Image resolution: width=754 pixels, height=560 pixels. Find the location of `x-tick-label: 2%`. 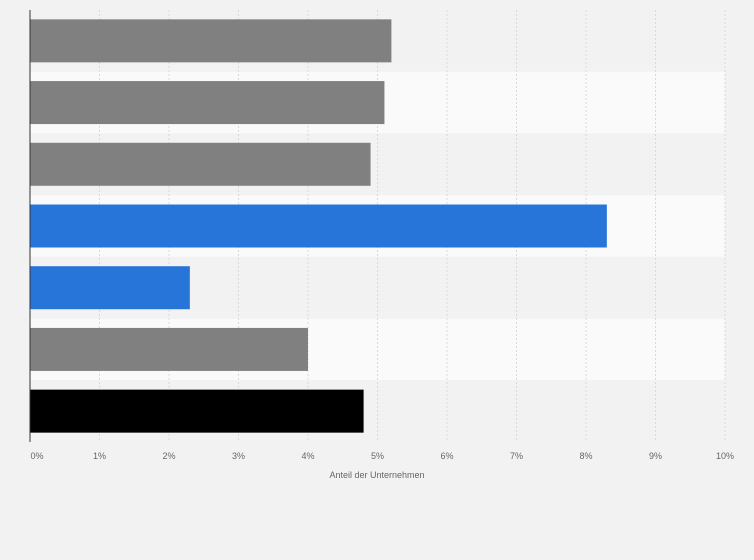

x-tick-label: 2% is located at coordinates (168, 456).